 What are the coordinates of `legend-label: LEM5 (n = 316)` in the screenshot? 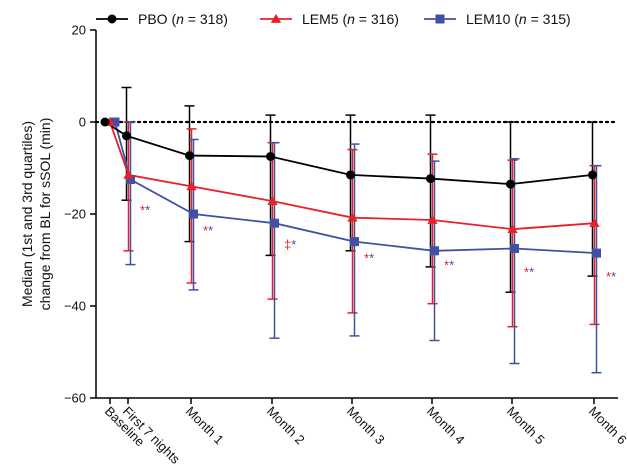 It's located at (350, 19).